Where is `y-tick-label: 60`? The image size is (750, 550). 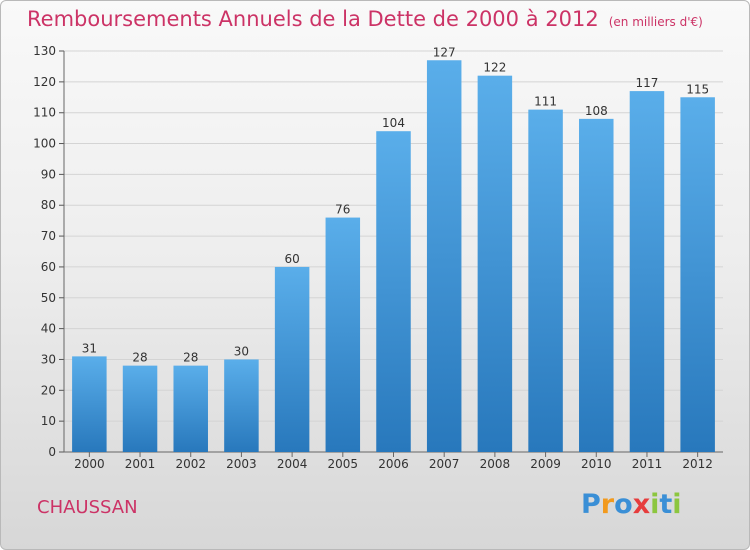 y-tick-label: 60 is located at coordinates (48, 267).